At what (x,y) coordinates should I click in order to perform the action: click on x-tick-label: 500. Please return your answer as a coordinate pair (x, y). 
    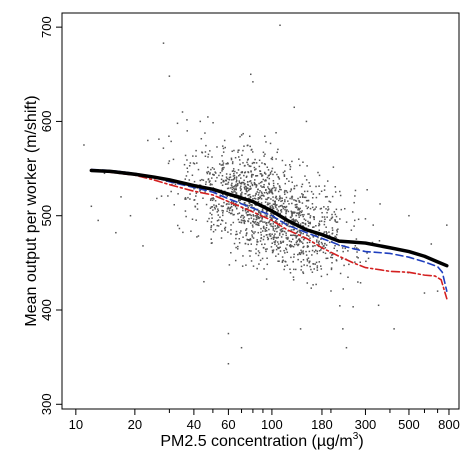
    Looking at the image, I should click on (409, 424).